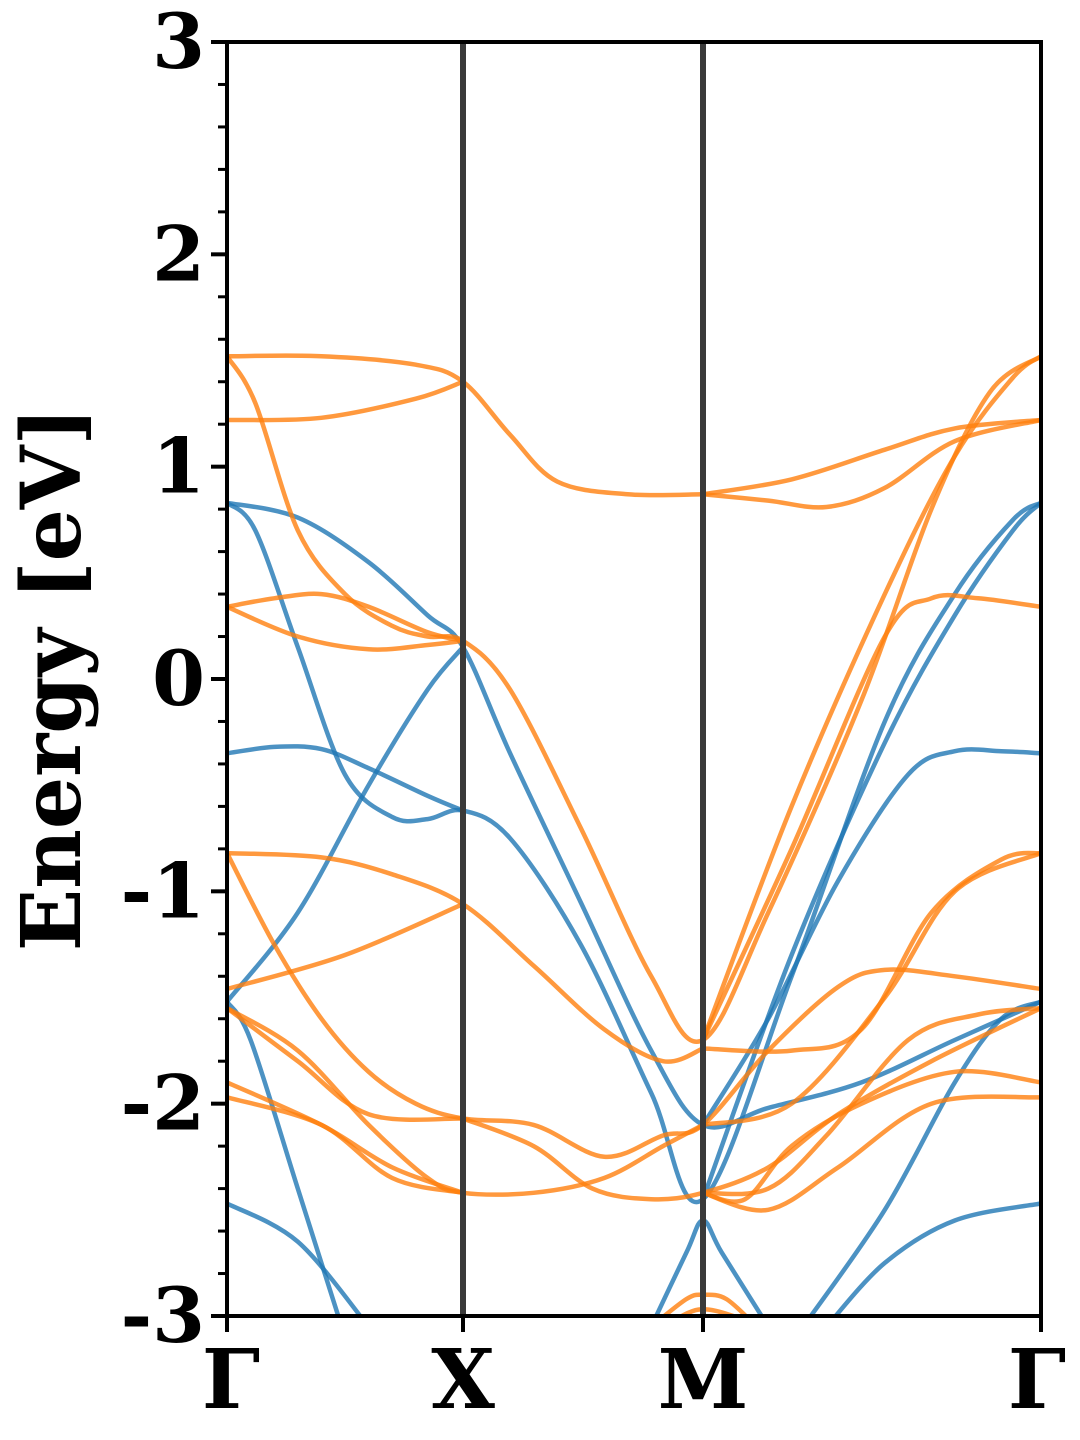 Image resolution: width=1080 pixels, height=1440 pixels. I want to click on y-tick-label: 1, so click(178, 466).